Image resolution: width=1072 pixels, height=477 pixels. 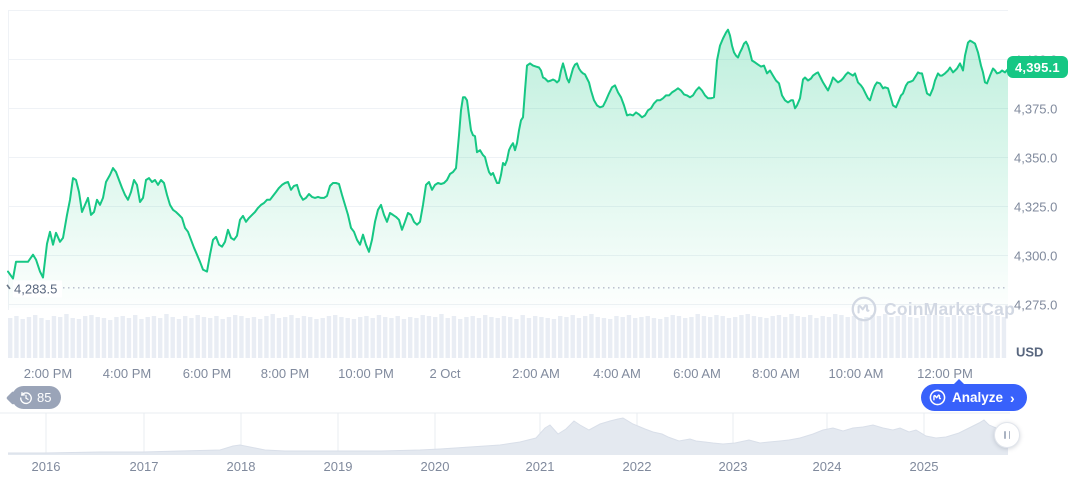 I want to click on year-tick-label: 2022, so click(x=637, y=466).